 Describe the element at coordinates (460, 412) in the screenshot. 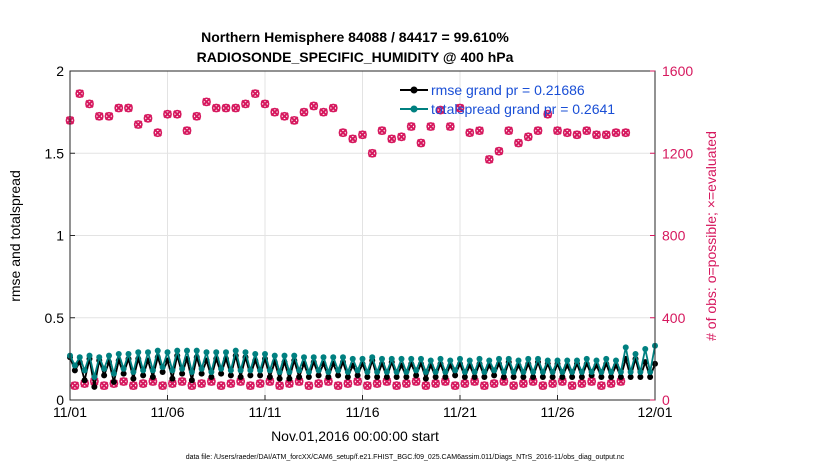

I see `x-tick-label: 11/21` at that location.